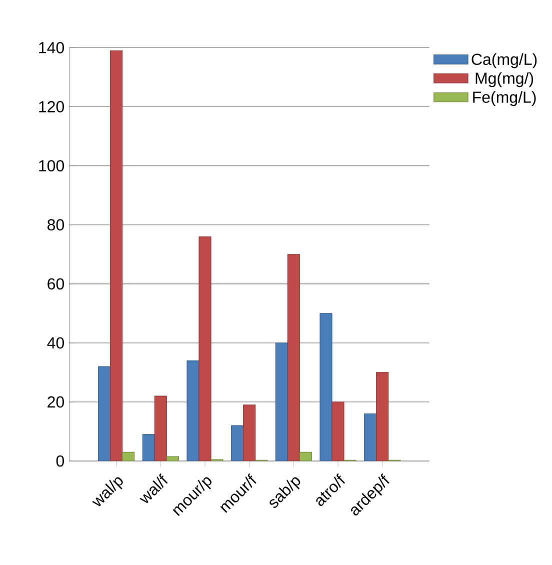 The image size is (552, 565). Describe the element at coordinates (505, 80) in the screenshot. I see `legend-label: Mg(mg/)` at that location.